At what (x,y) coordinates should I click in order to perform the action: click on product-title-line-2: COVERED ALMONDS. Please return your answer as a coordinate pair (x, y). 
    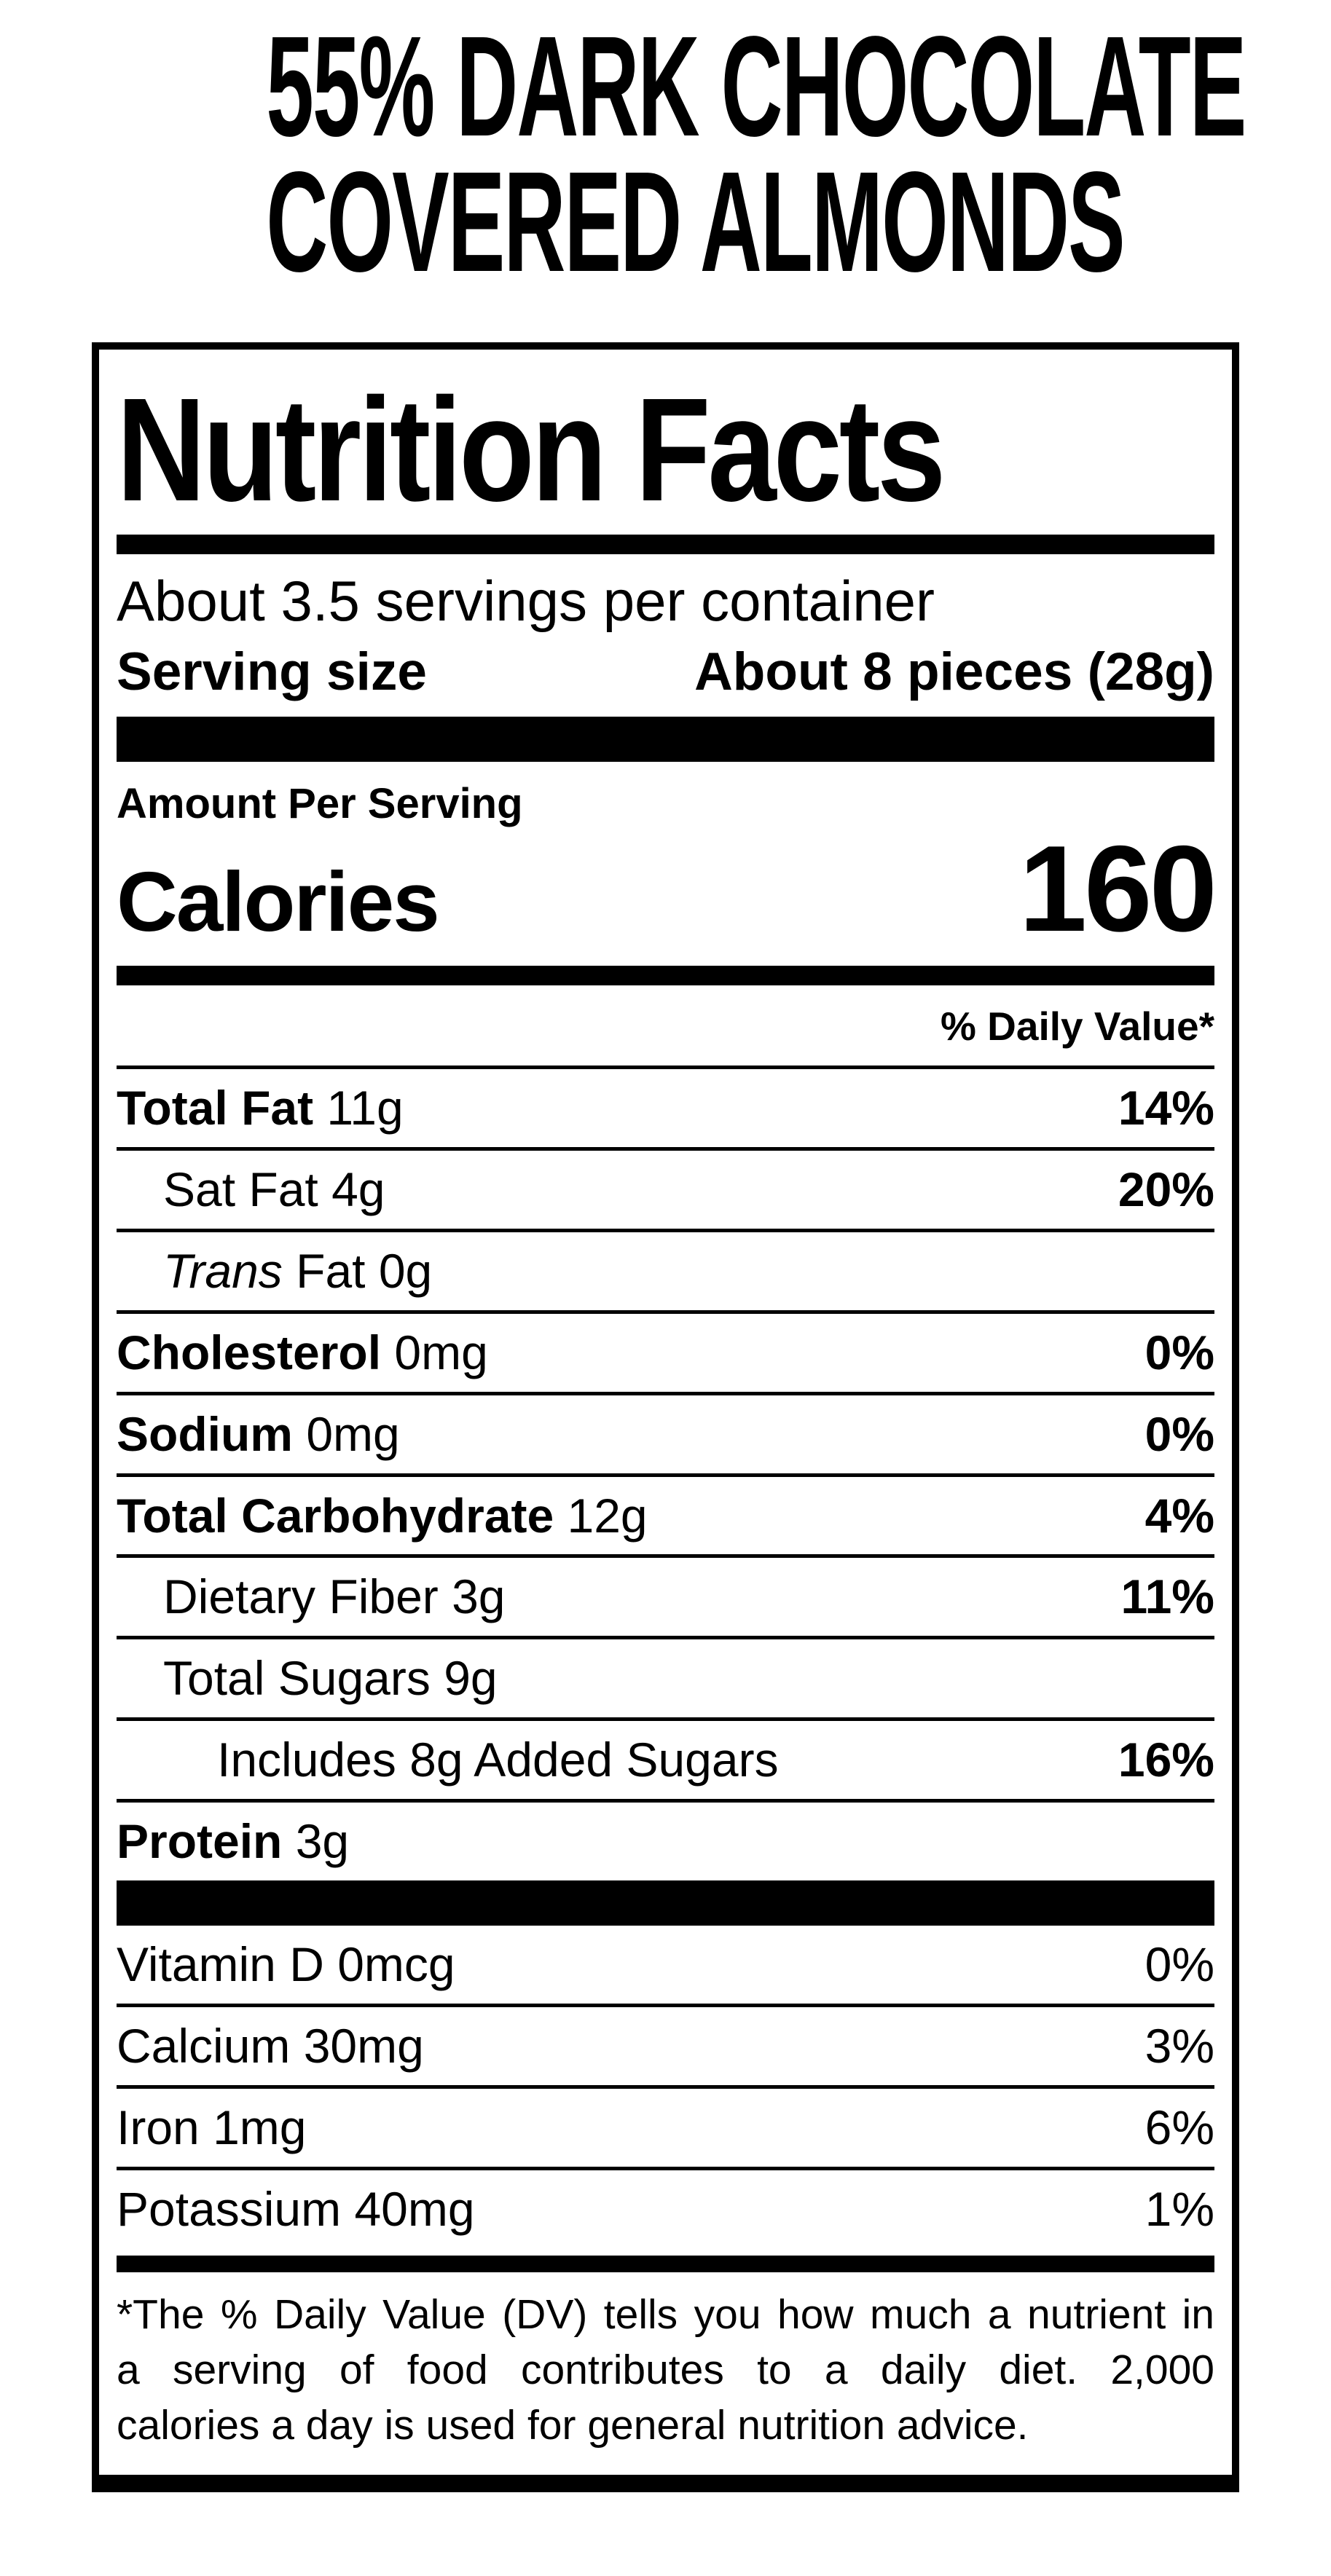
    Looking at the image, I should click on (695, 222).